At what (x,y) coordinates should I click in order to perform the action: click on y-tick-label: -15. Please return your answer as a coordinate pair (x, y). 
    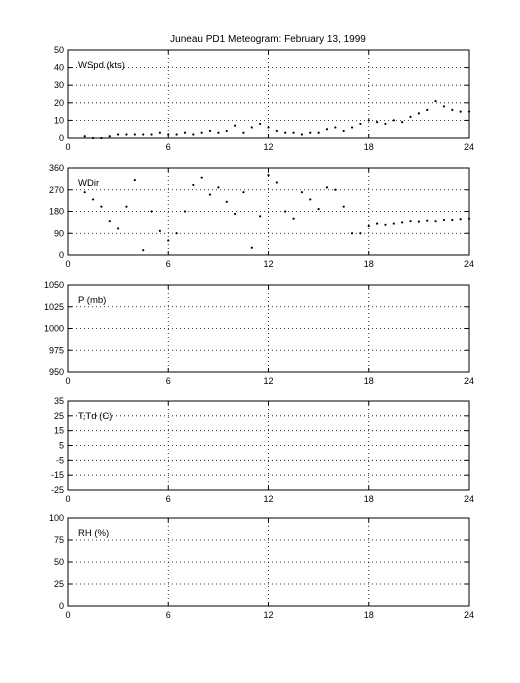
    Looking at the image, I should click on (57, 475).